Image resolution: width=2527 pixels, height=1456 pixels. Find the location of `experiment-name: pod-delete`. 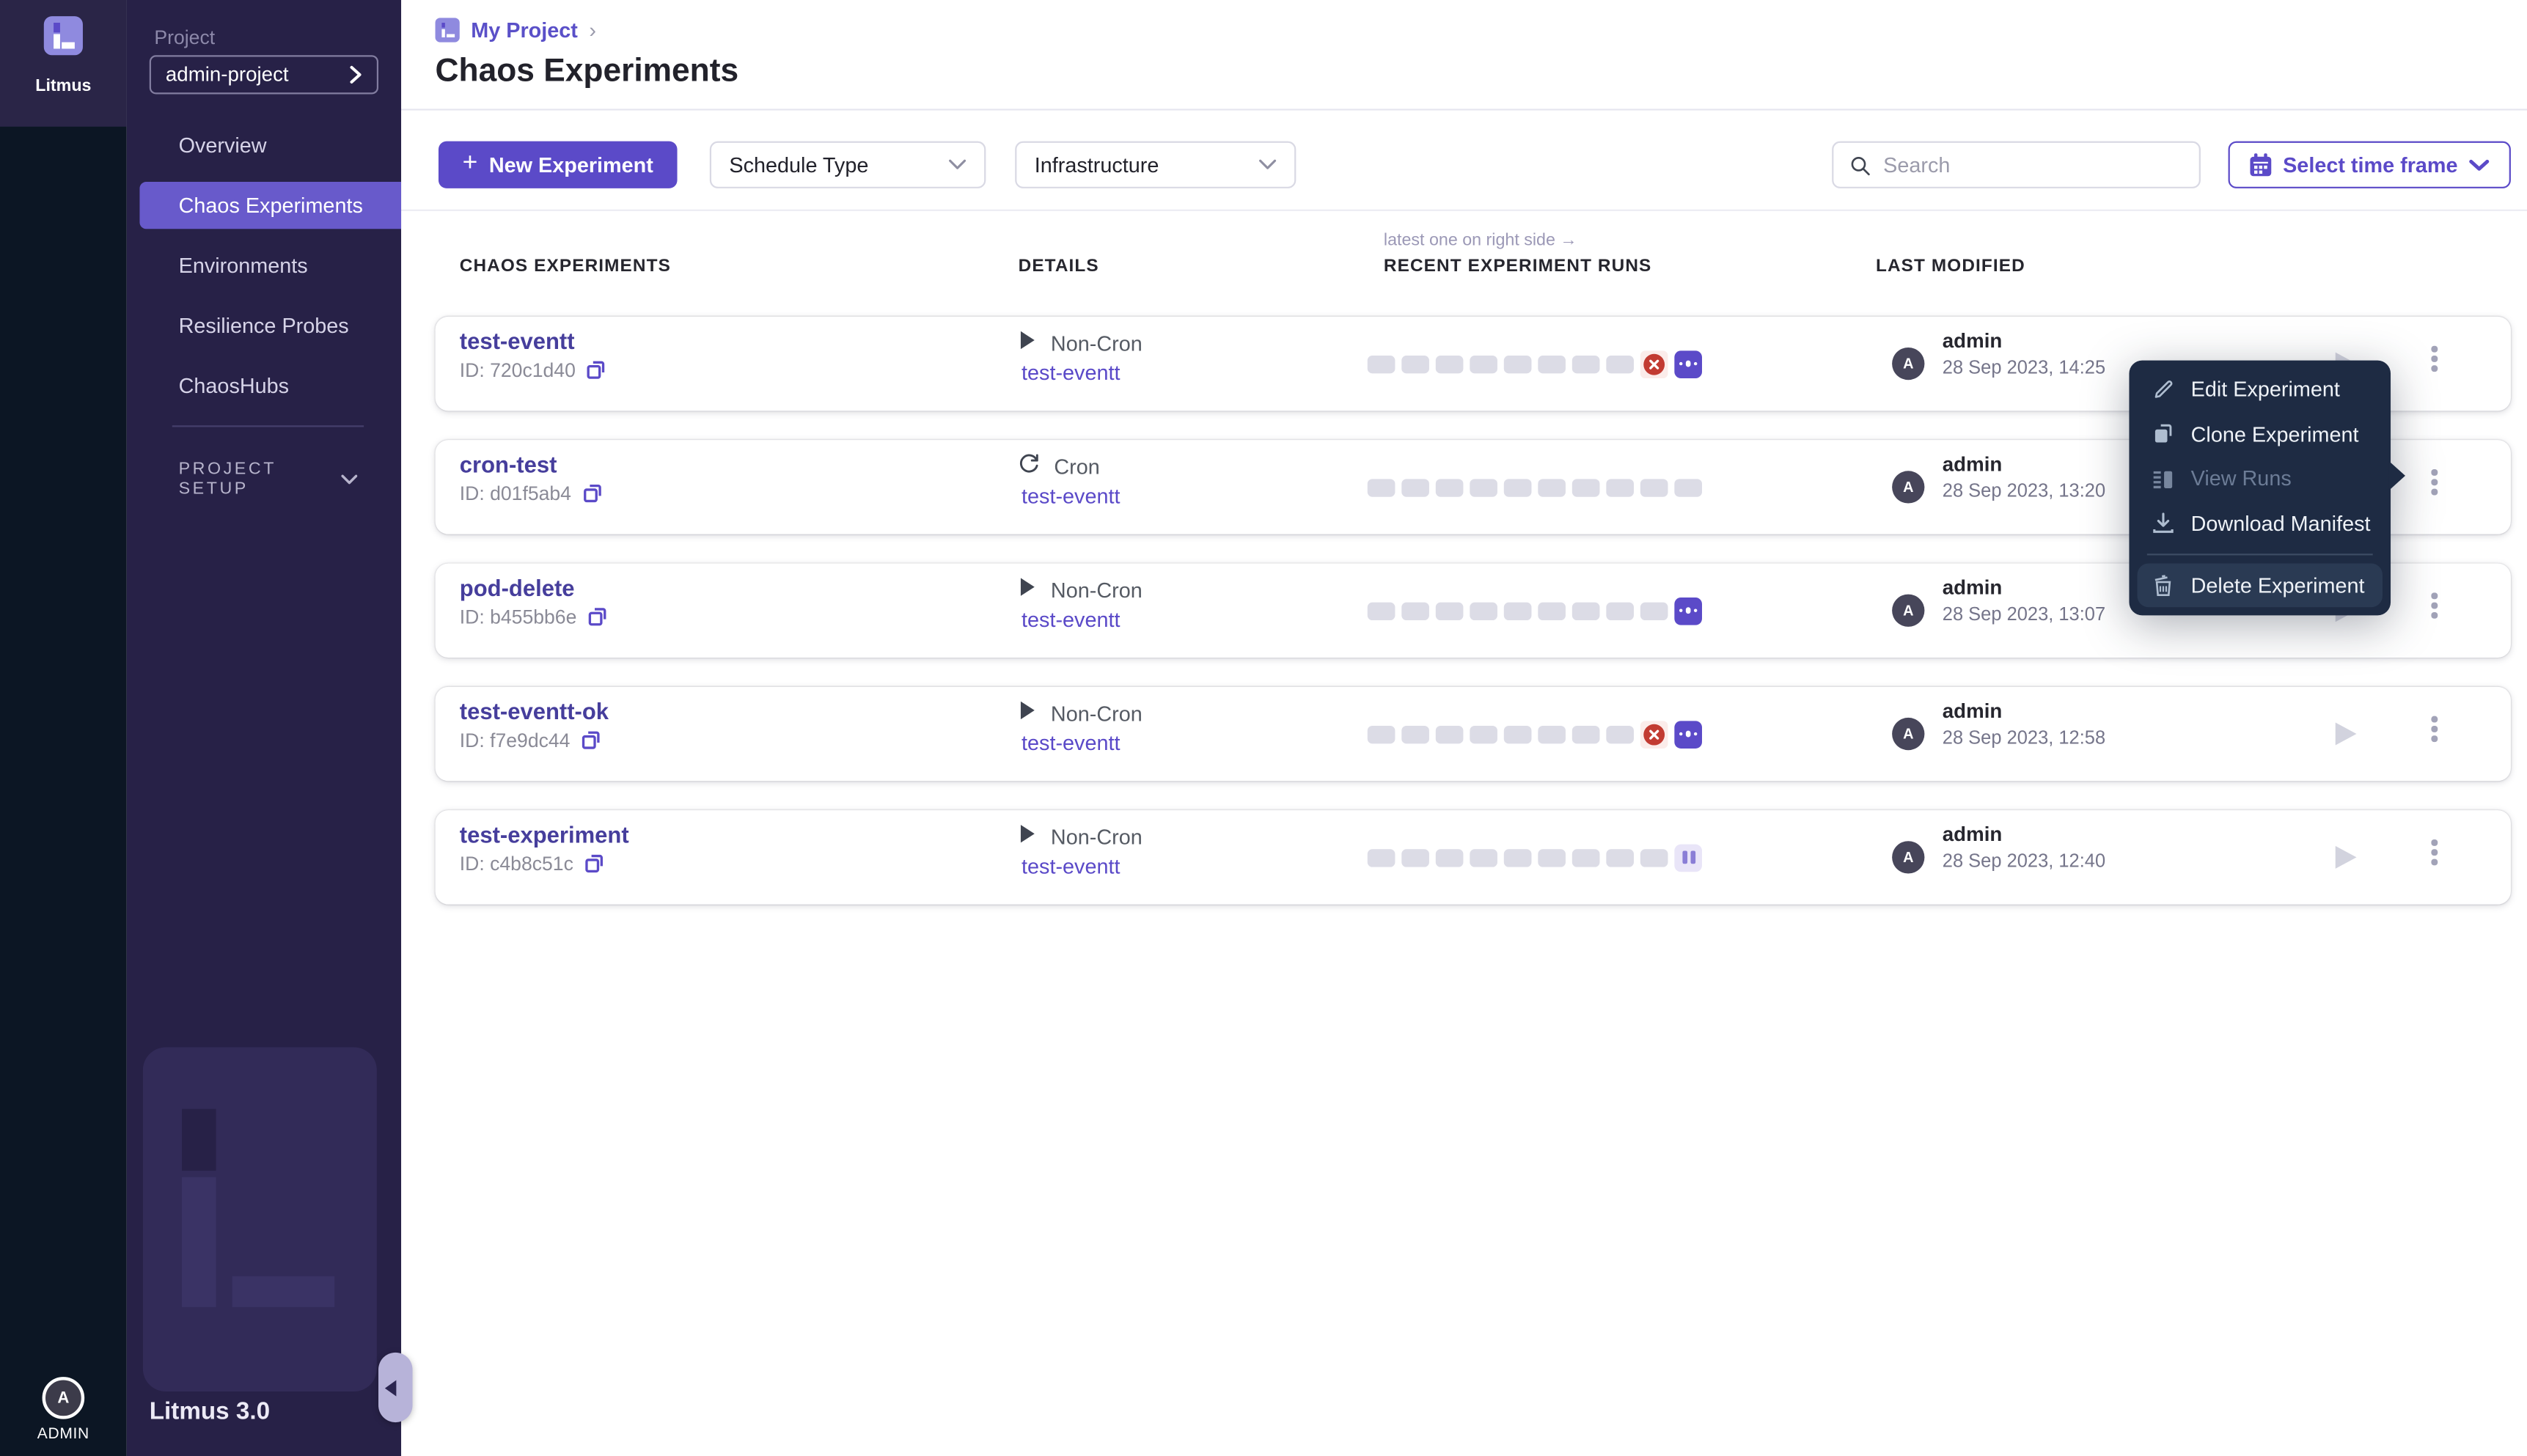

experiment-name: pod-delete is located at coordinates (517, 588).